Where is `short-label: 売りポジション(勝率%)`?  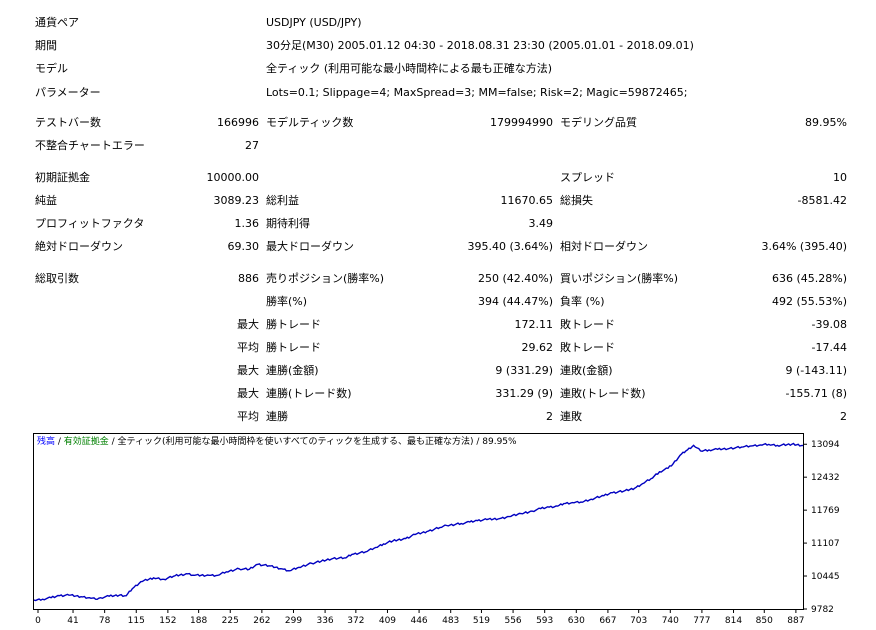 short-label: 売りポジション(勝率%) is located at coordinates (325, 278).